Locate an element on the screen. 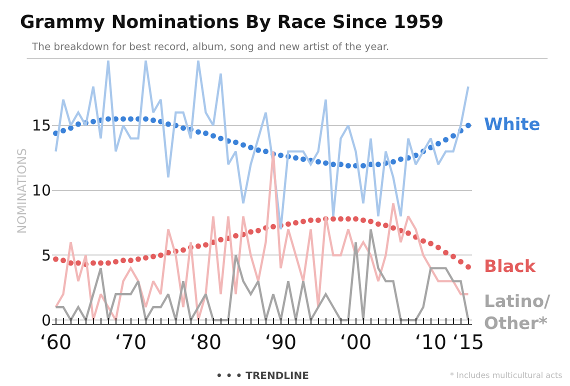 The height and width of the screenshot is (386, 570). chart-subtitle: The breakdown for best record, album, song and new artist of the year. is located at coordinates (210, 47).